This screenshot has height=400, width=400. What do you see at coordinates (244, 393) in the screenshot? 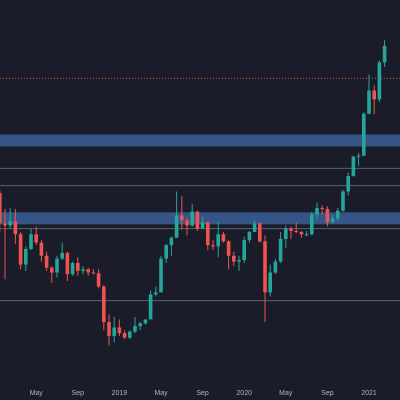
I see `x-tick-label: 2020` at bounding box center [244, 393].